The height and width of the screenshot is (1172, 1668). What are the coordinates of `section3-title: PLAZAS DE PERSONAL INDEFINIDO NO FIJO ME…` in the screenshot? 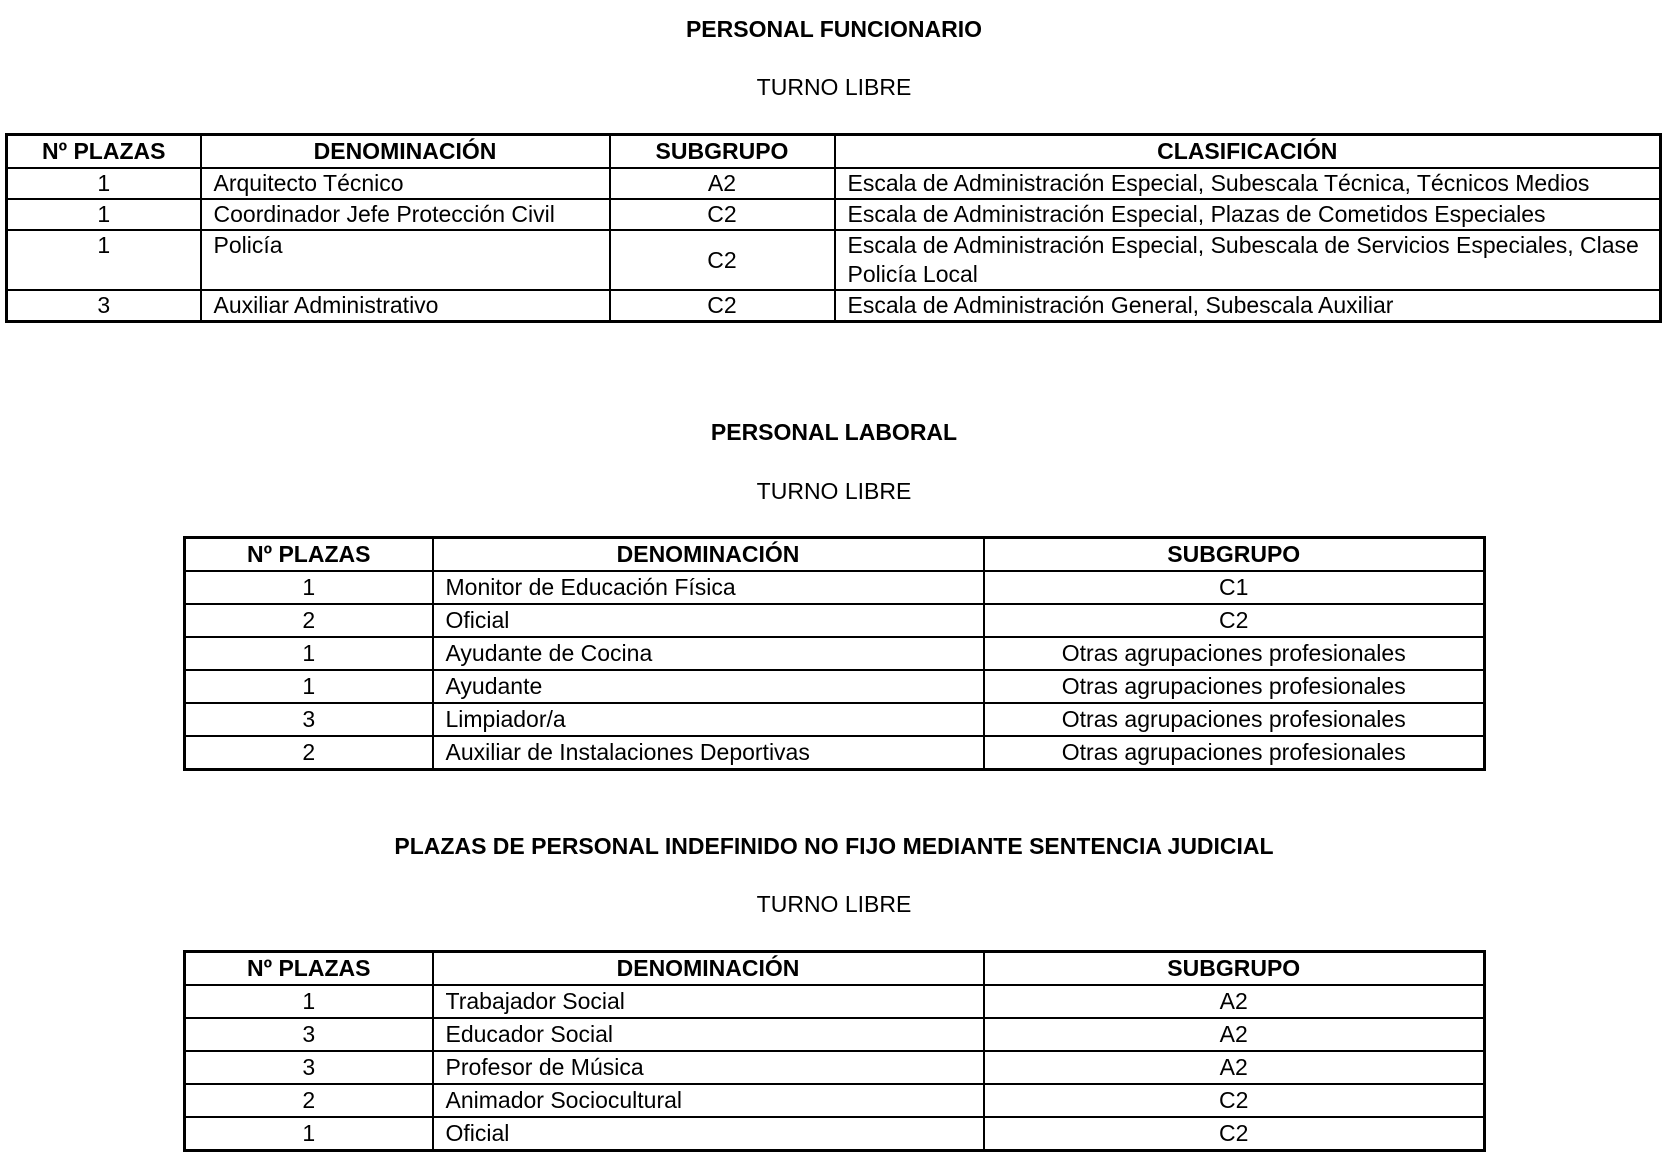 It's located at (834, 846).